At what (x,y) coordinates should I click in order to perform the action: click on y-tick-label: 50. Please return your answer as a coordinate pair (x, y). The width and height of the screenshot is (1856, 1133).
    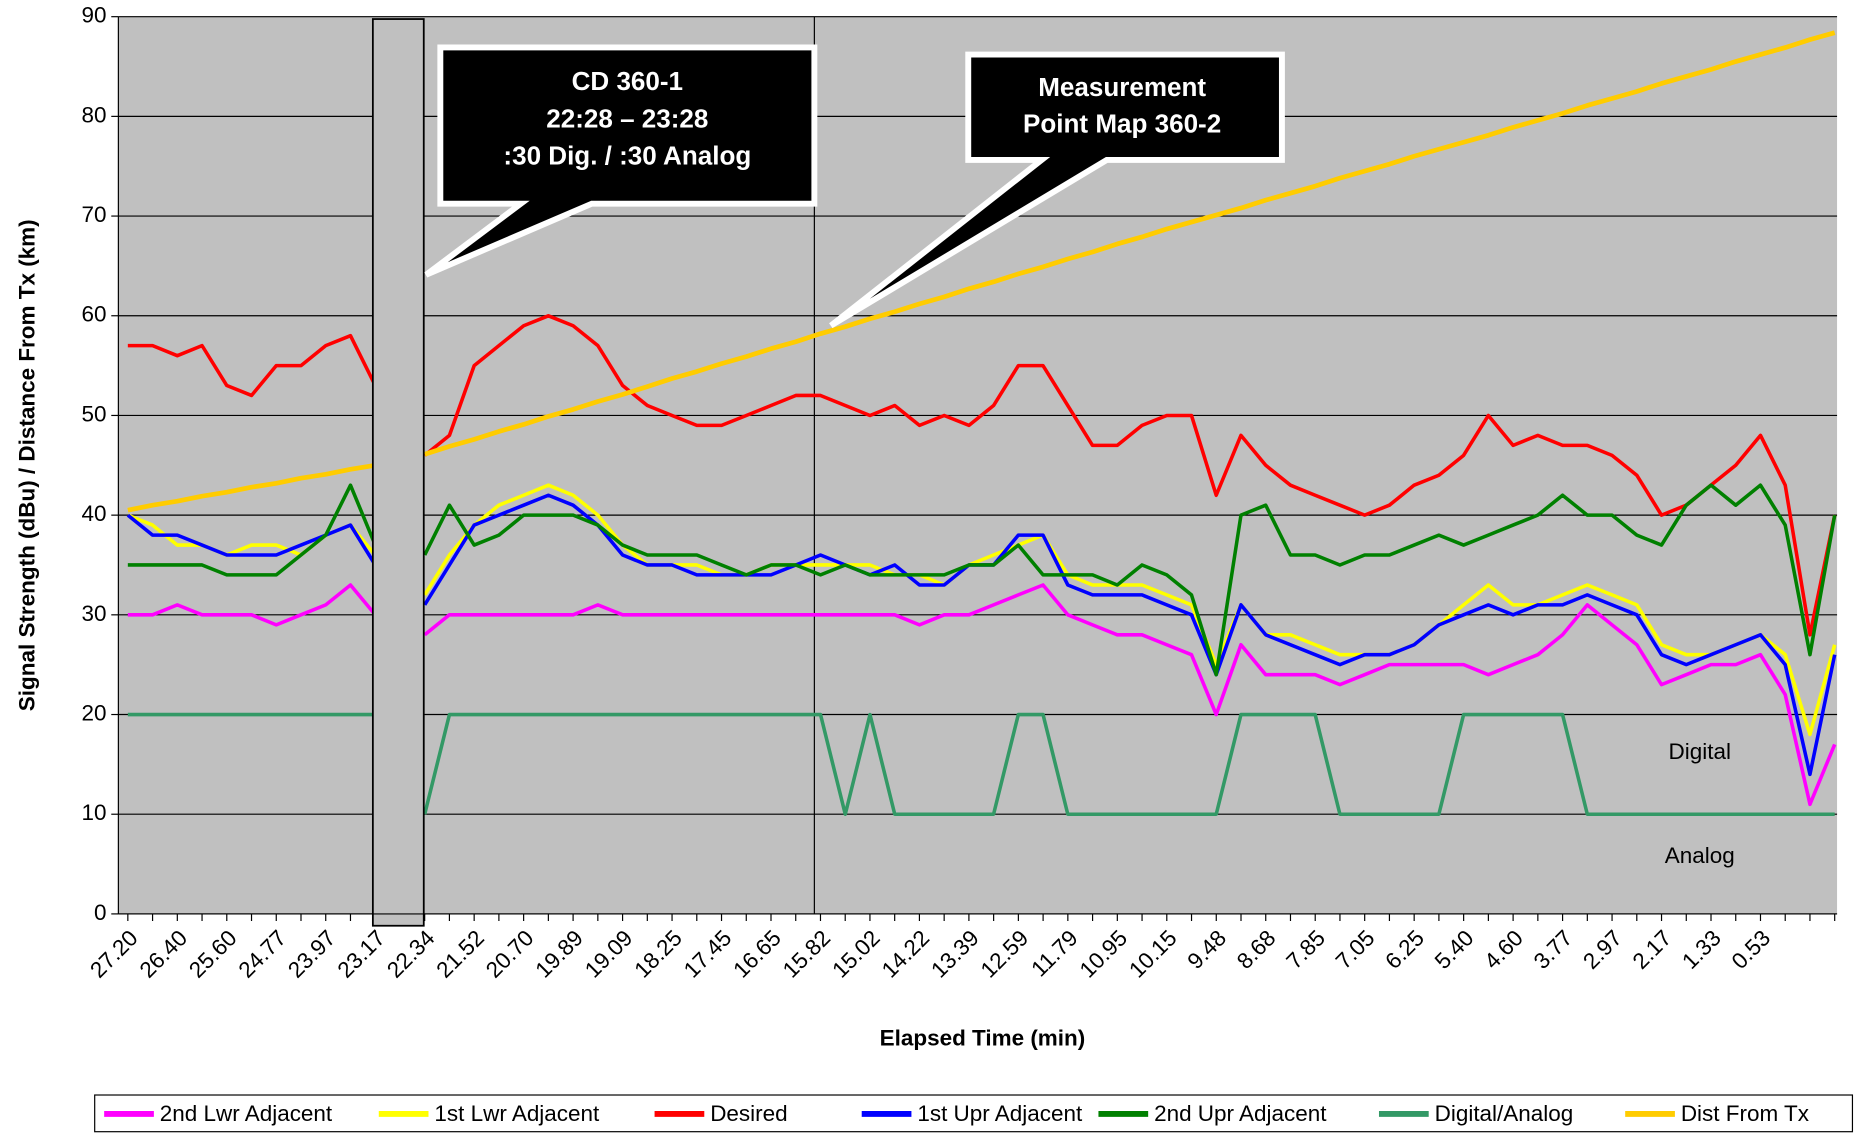
    Looking at the image, I should click on (94, 413).